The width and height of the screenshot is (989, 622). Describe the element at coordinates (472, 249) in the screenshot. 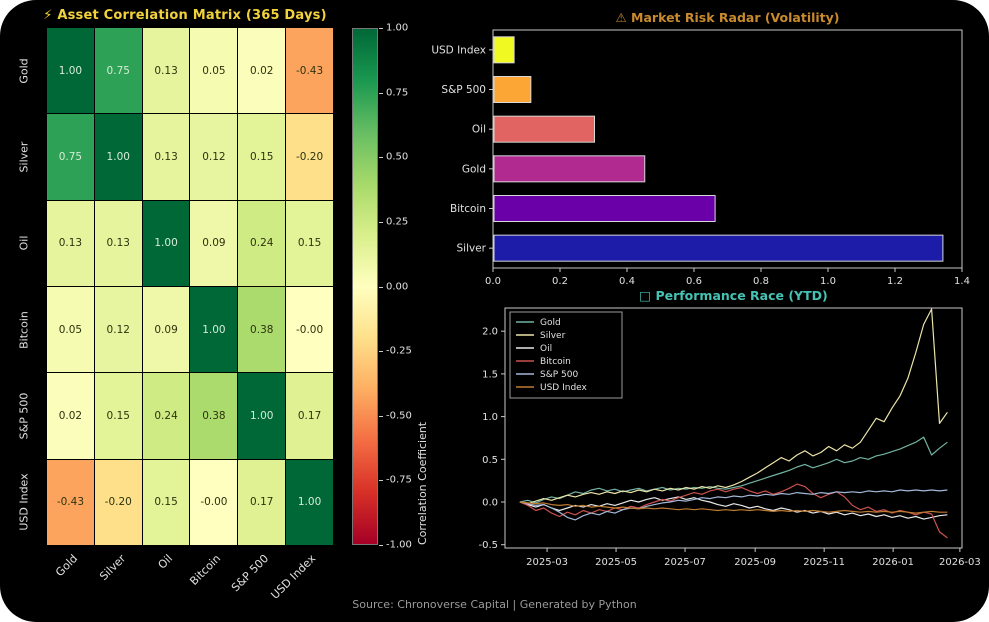

I see `bar-category-label: Silver` at that location.